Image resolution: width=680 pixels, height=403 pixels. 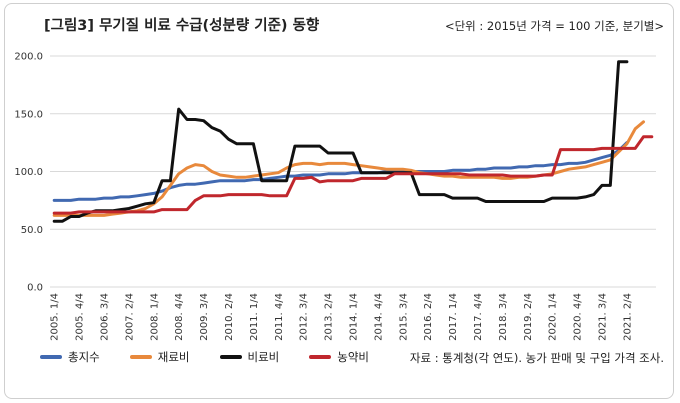 I want to click on x-tick-label: 2009. 3/4, so click(x=204, y=317).